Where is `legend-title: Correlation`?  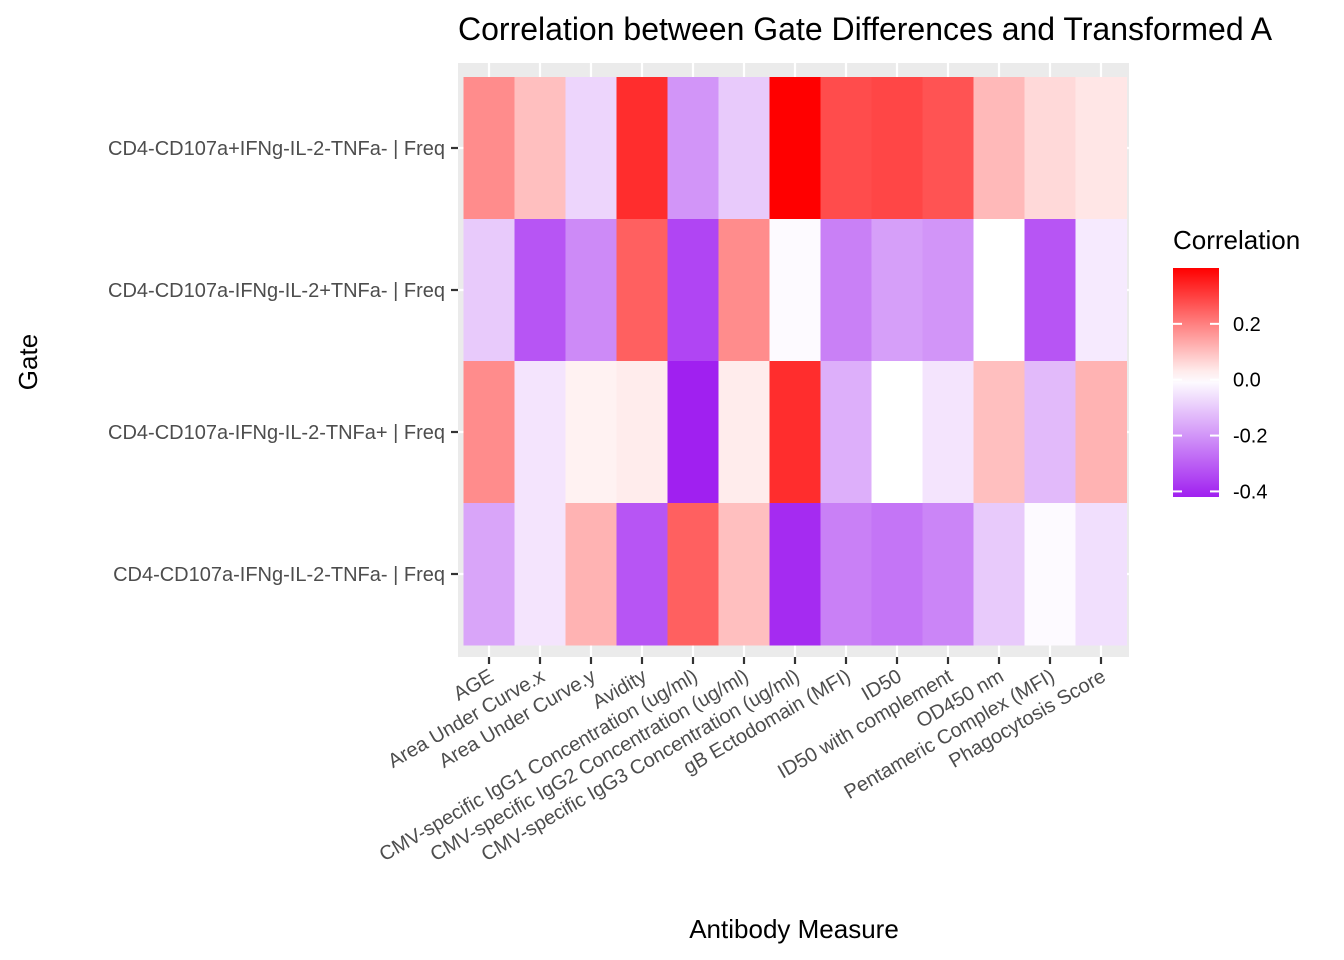
legend-title: Correlation is located at coordinates (1236, 240).